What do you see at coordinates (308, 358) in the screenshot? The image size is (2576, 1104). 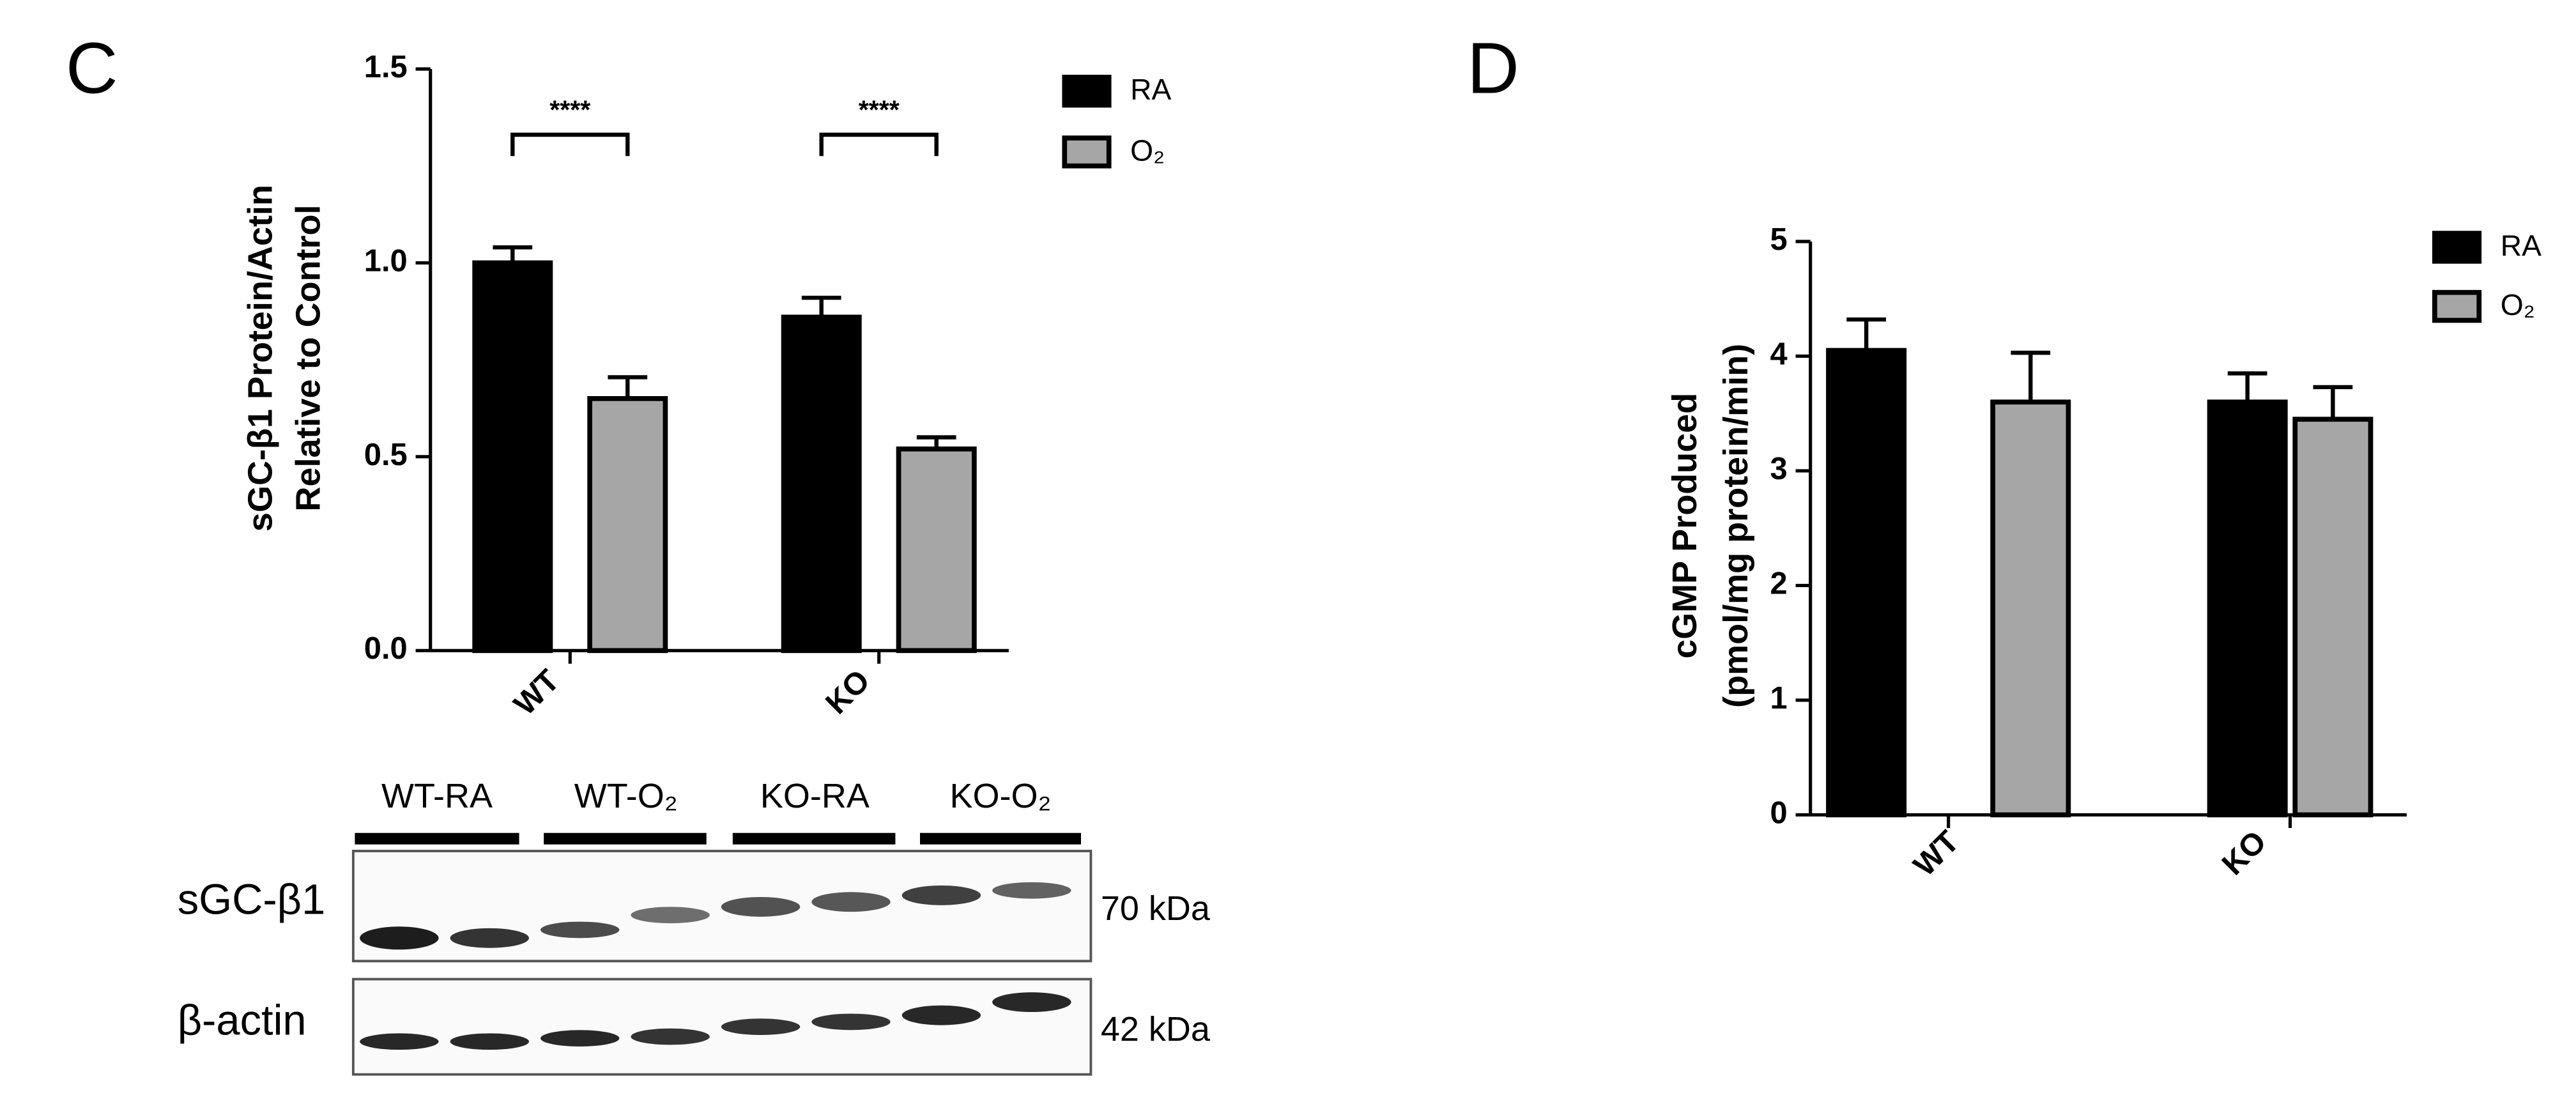 I see `y-axis-label: Relative to Control` at bounding box center [308, 358].